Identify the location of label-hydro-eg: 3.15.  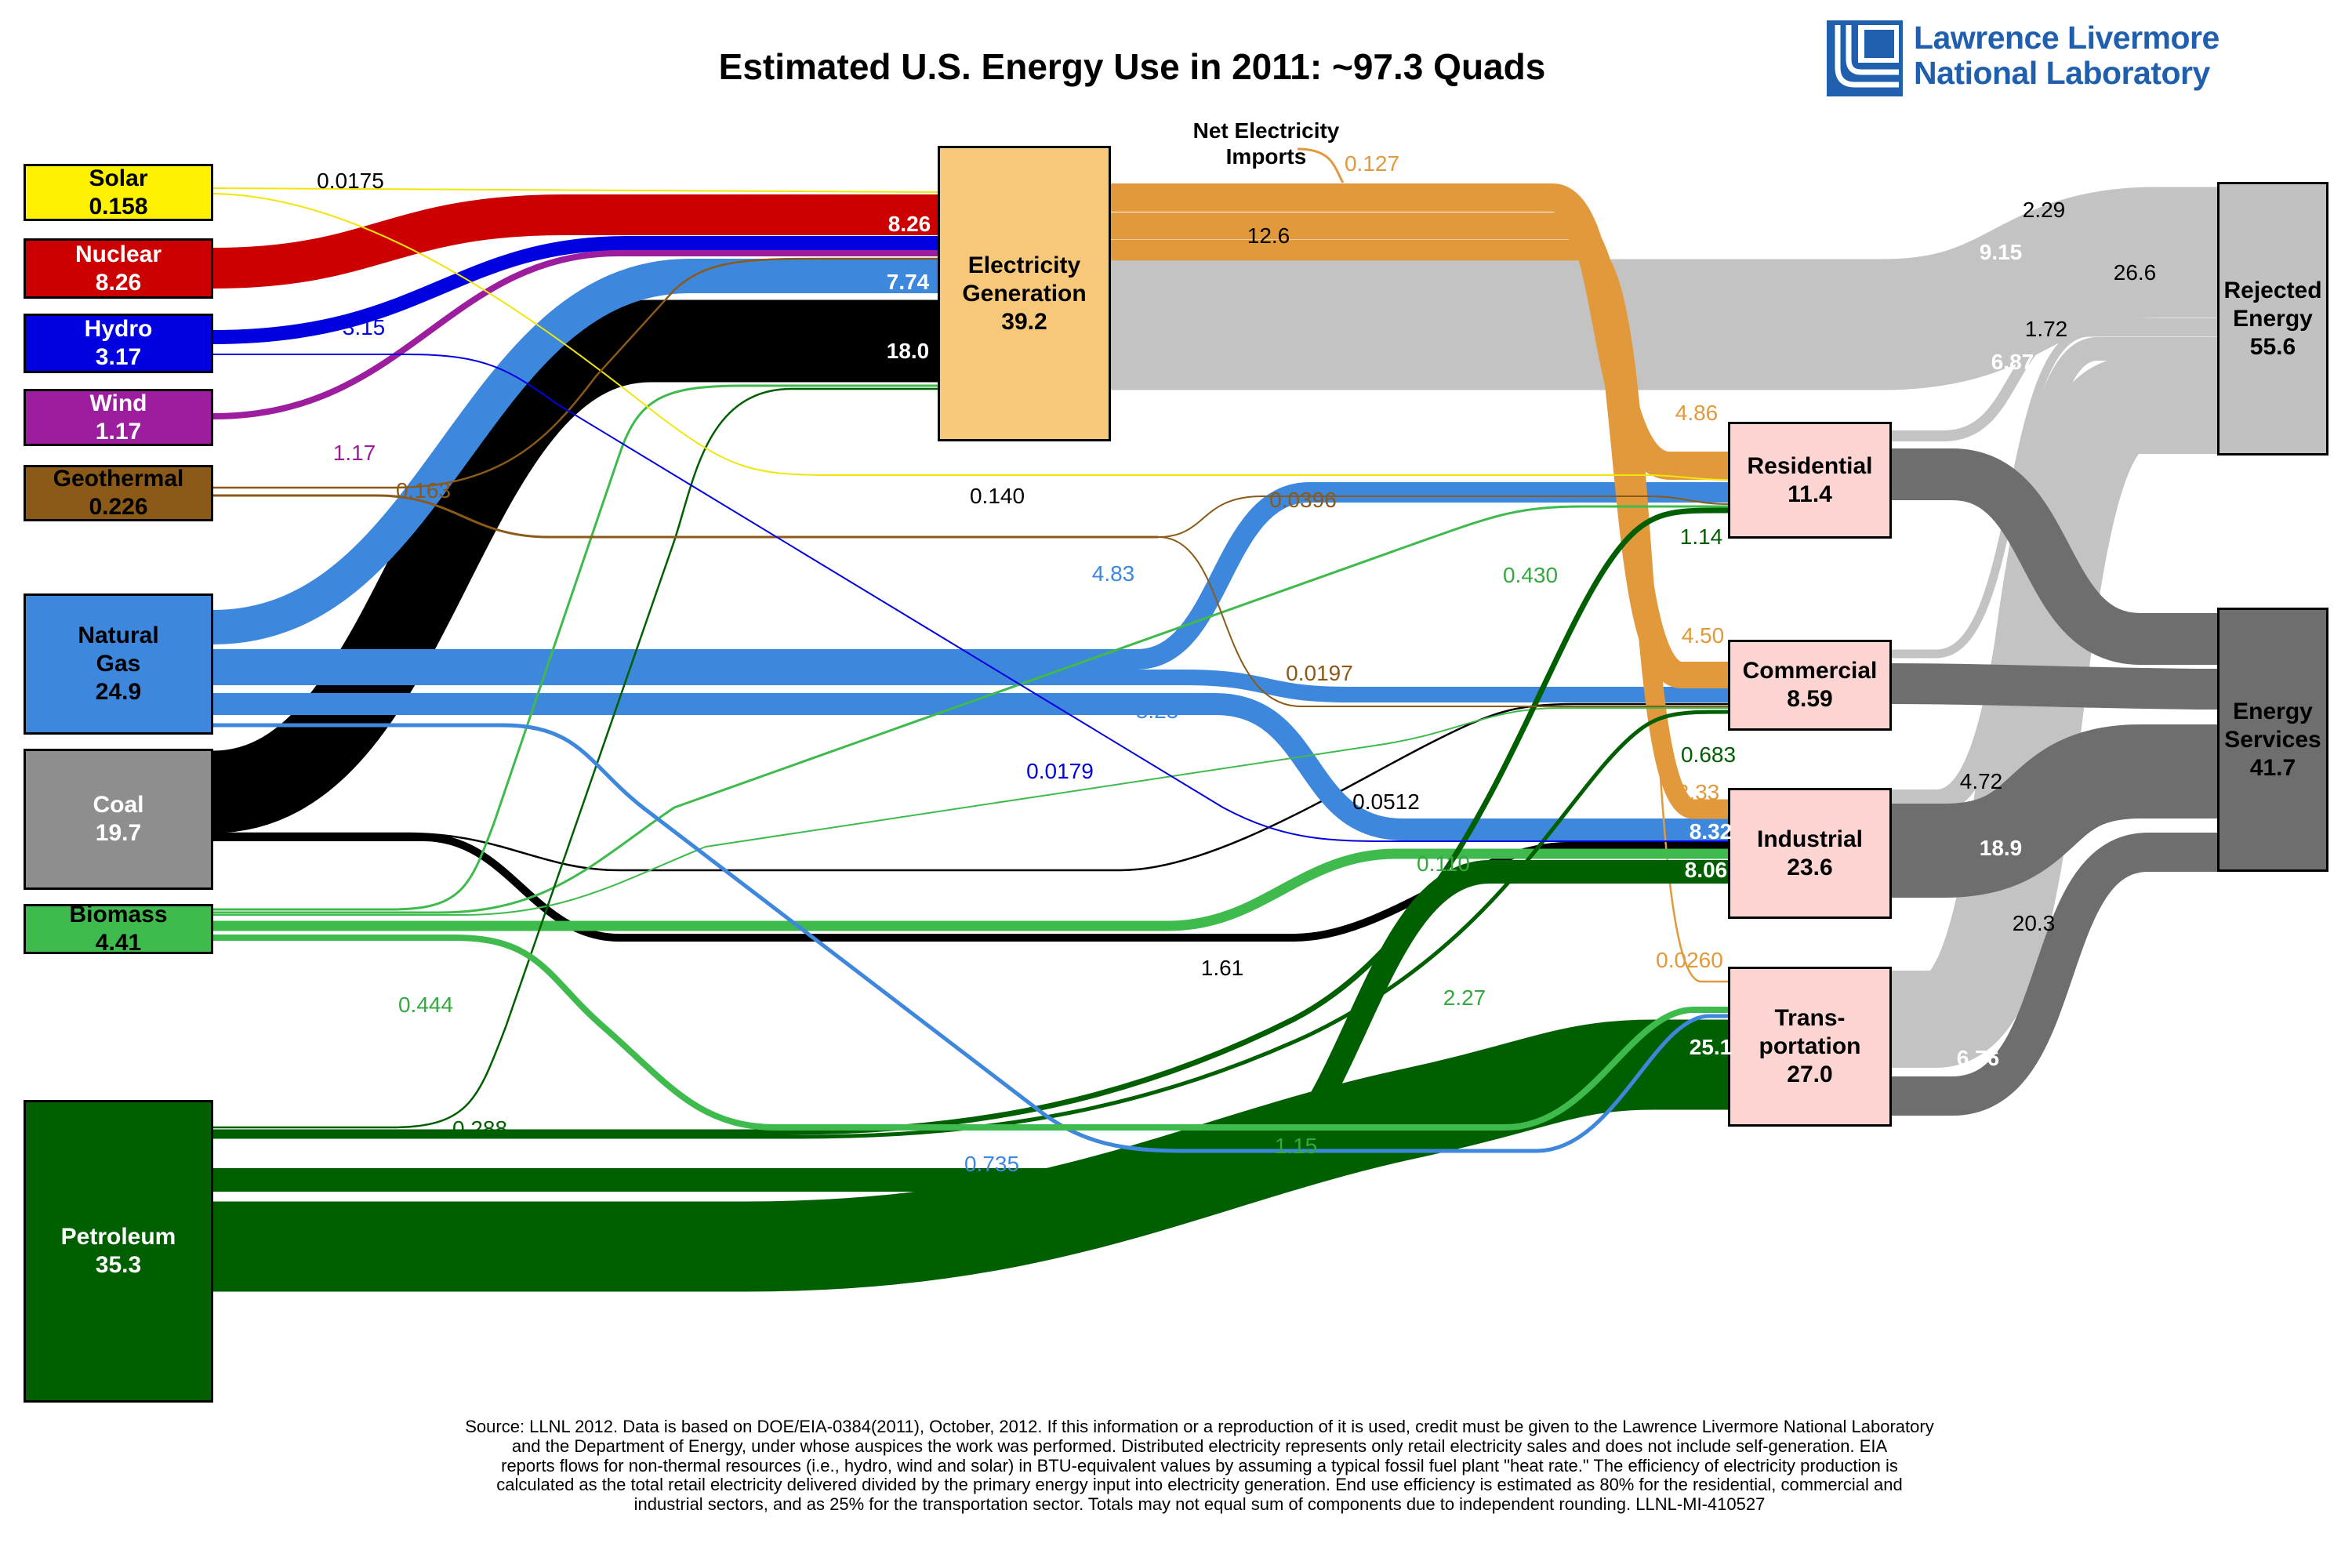
(364, 327).